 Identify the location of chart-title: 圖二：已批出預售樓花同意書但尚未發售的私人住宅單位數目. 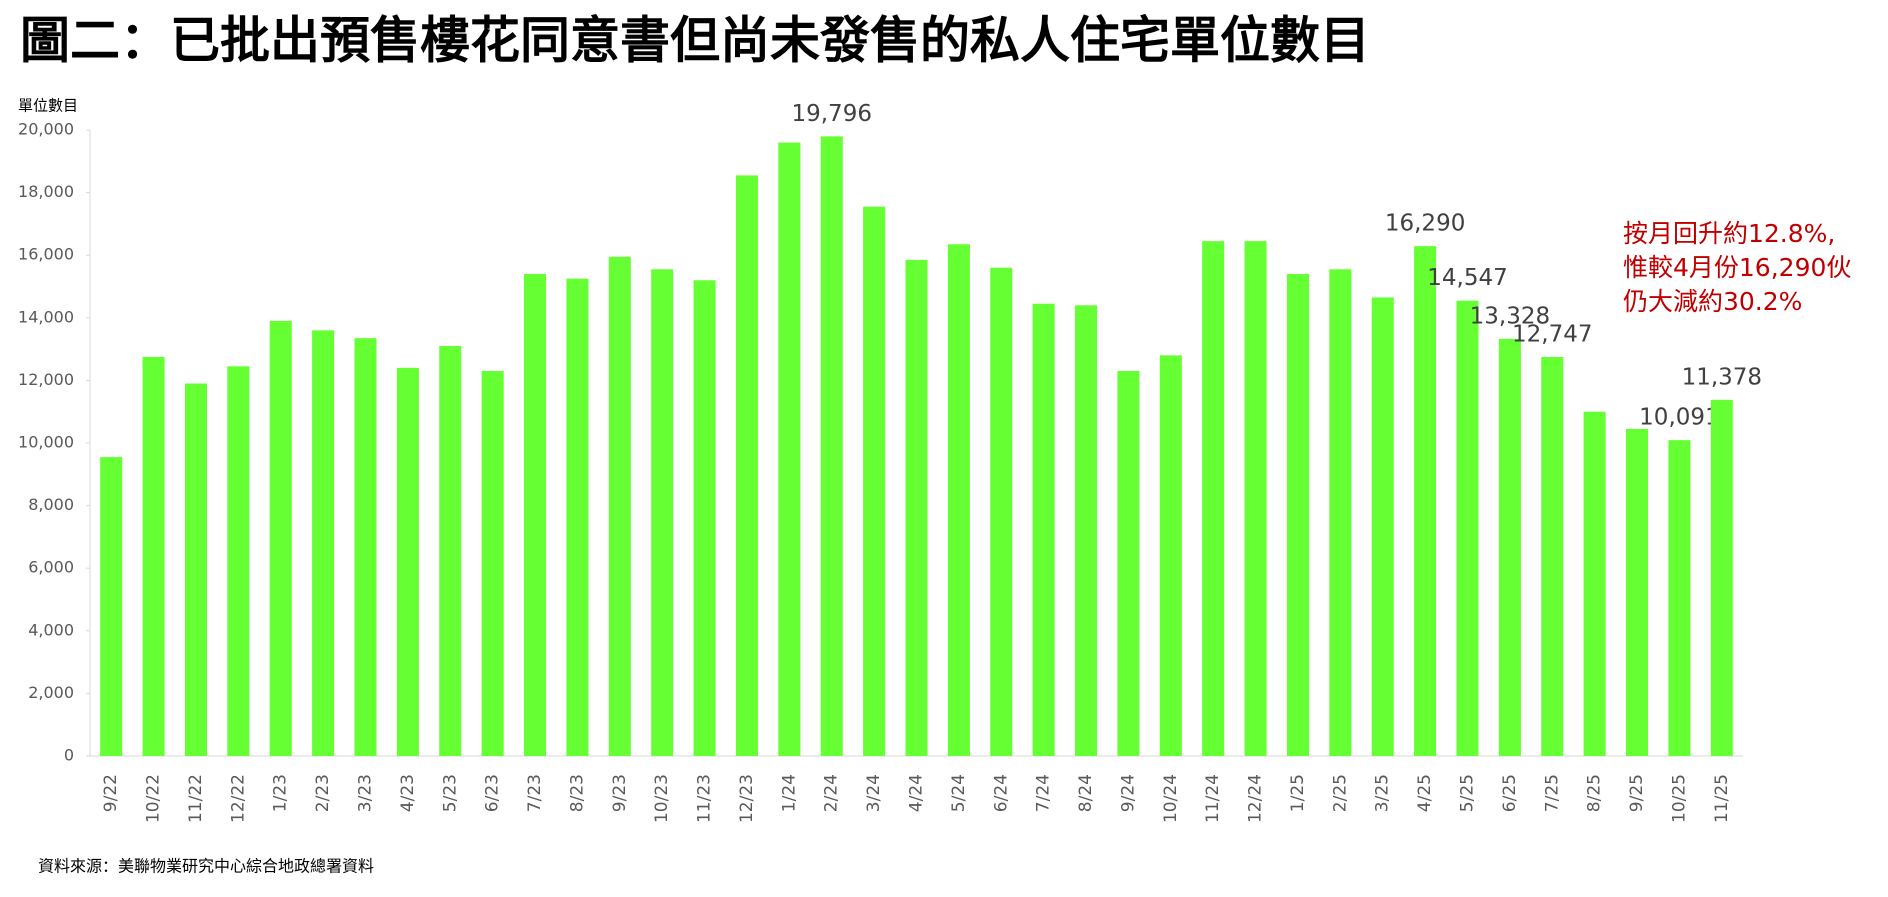
(695, 41).